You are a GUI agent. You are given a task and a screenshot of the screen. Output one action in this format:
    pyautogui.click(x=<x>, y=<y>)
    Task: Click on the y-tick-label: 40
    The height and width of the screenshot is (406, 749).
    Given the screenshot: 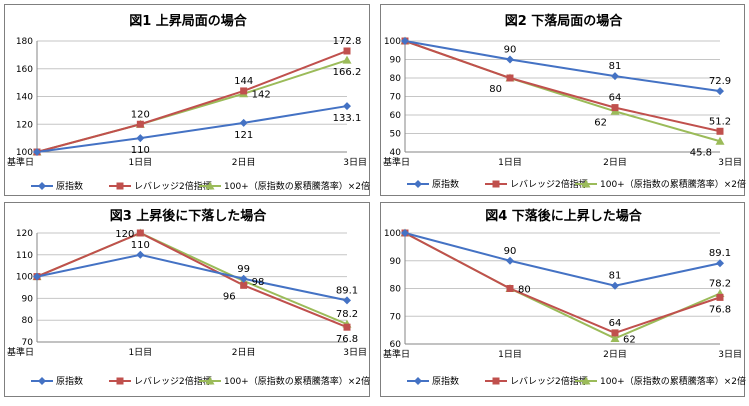 What is the action you would take?
    pyautogui.click(x=396, y=153)
    